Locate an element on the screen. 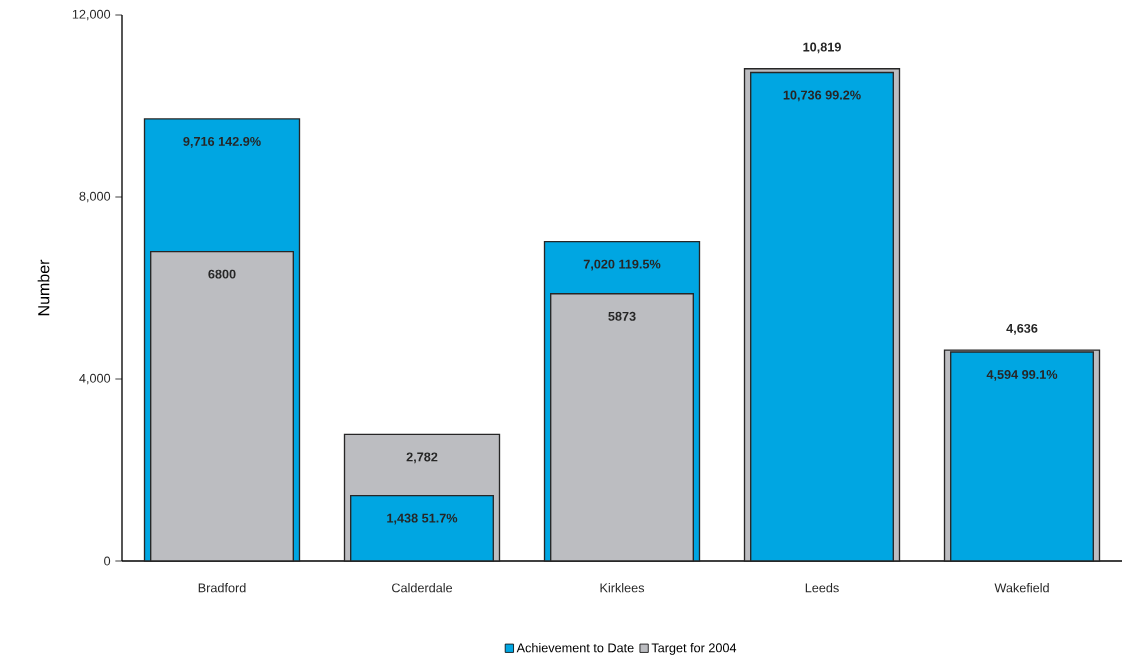  data-label: 10,736 99.2% is located at coordinates (822, 96).